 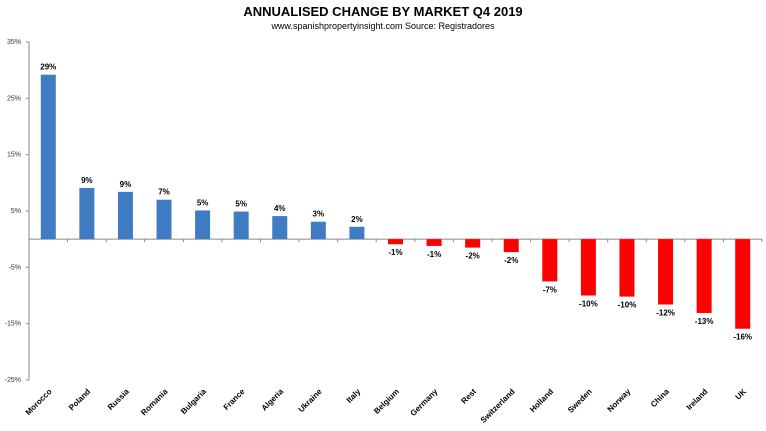 I want to click on category-label: Ukraine, so click(x=311, y=401).